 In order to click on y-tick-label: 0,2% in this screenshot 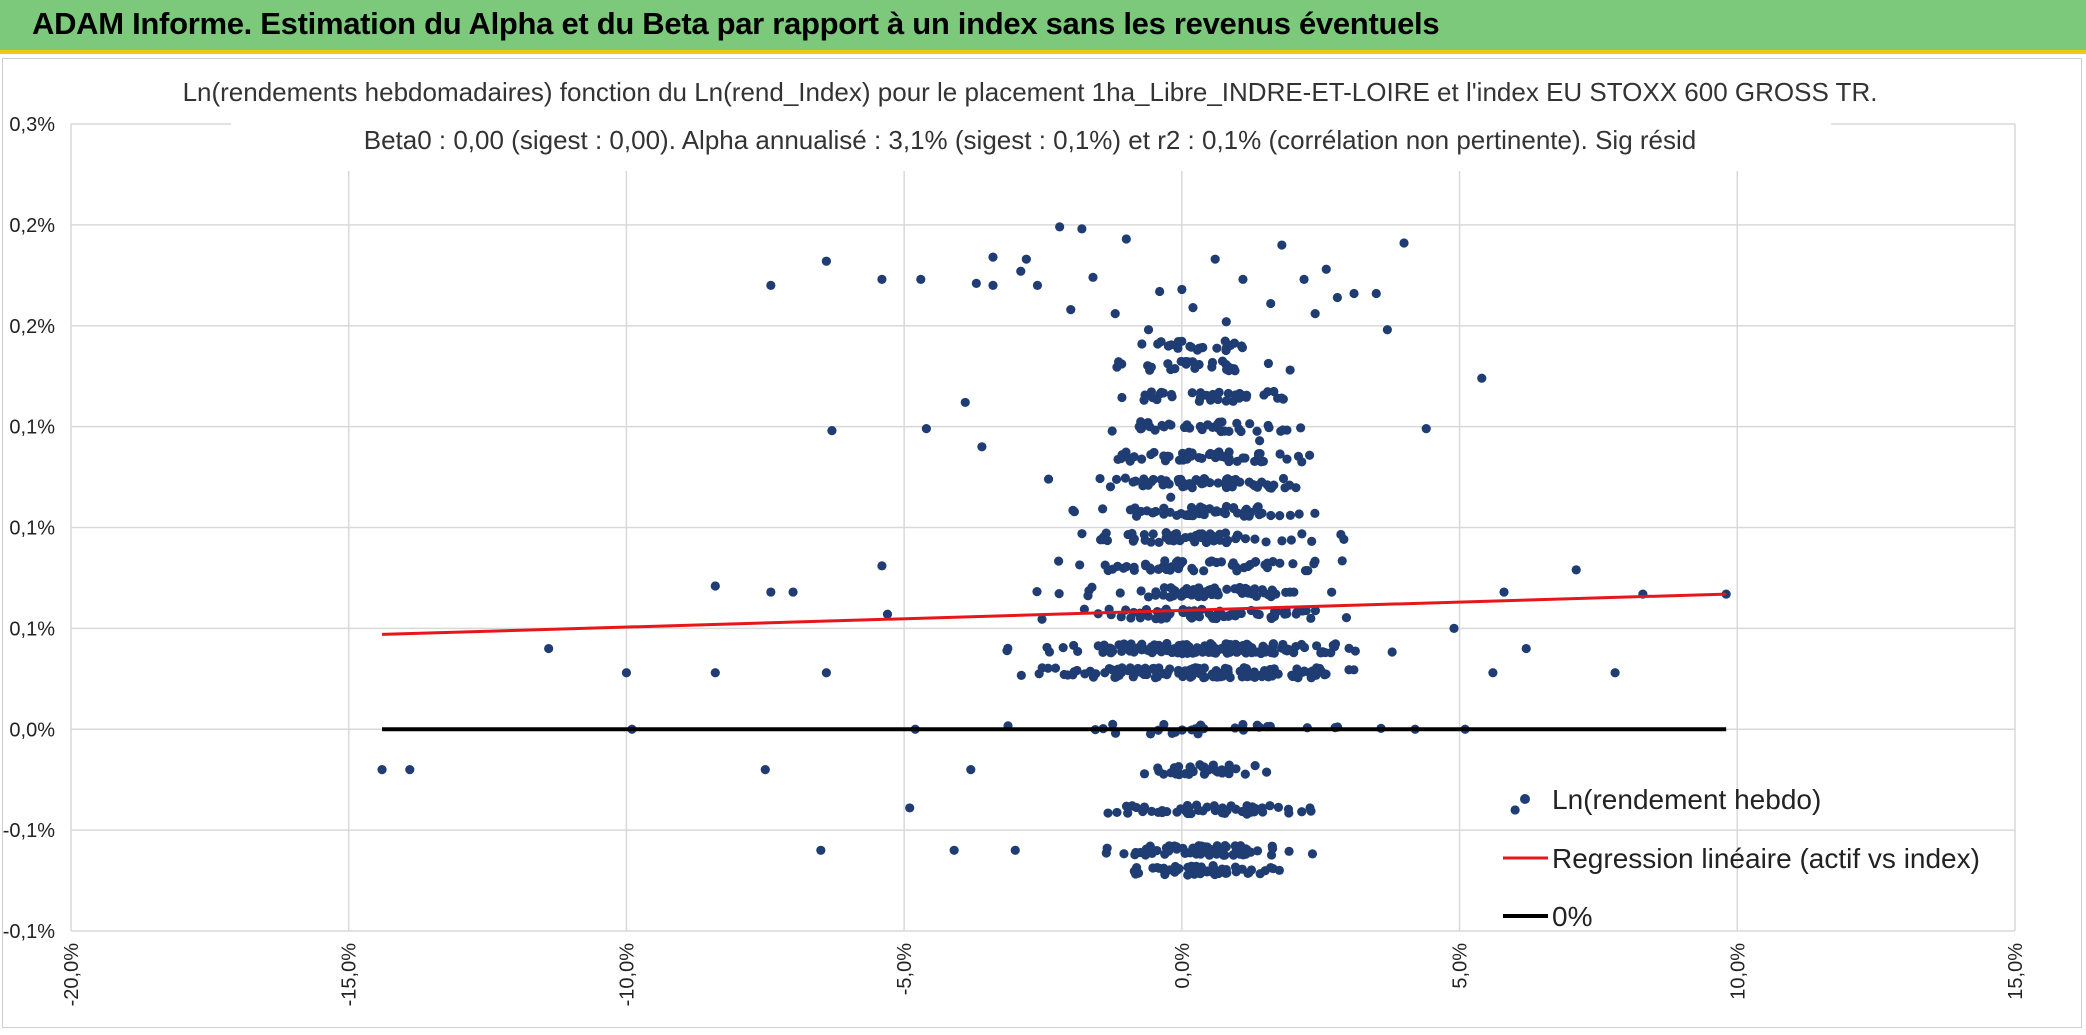, I will do `click(32, 327)`.